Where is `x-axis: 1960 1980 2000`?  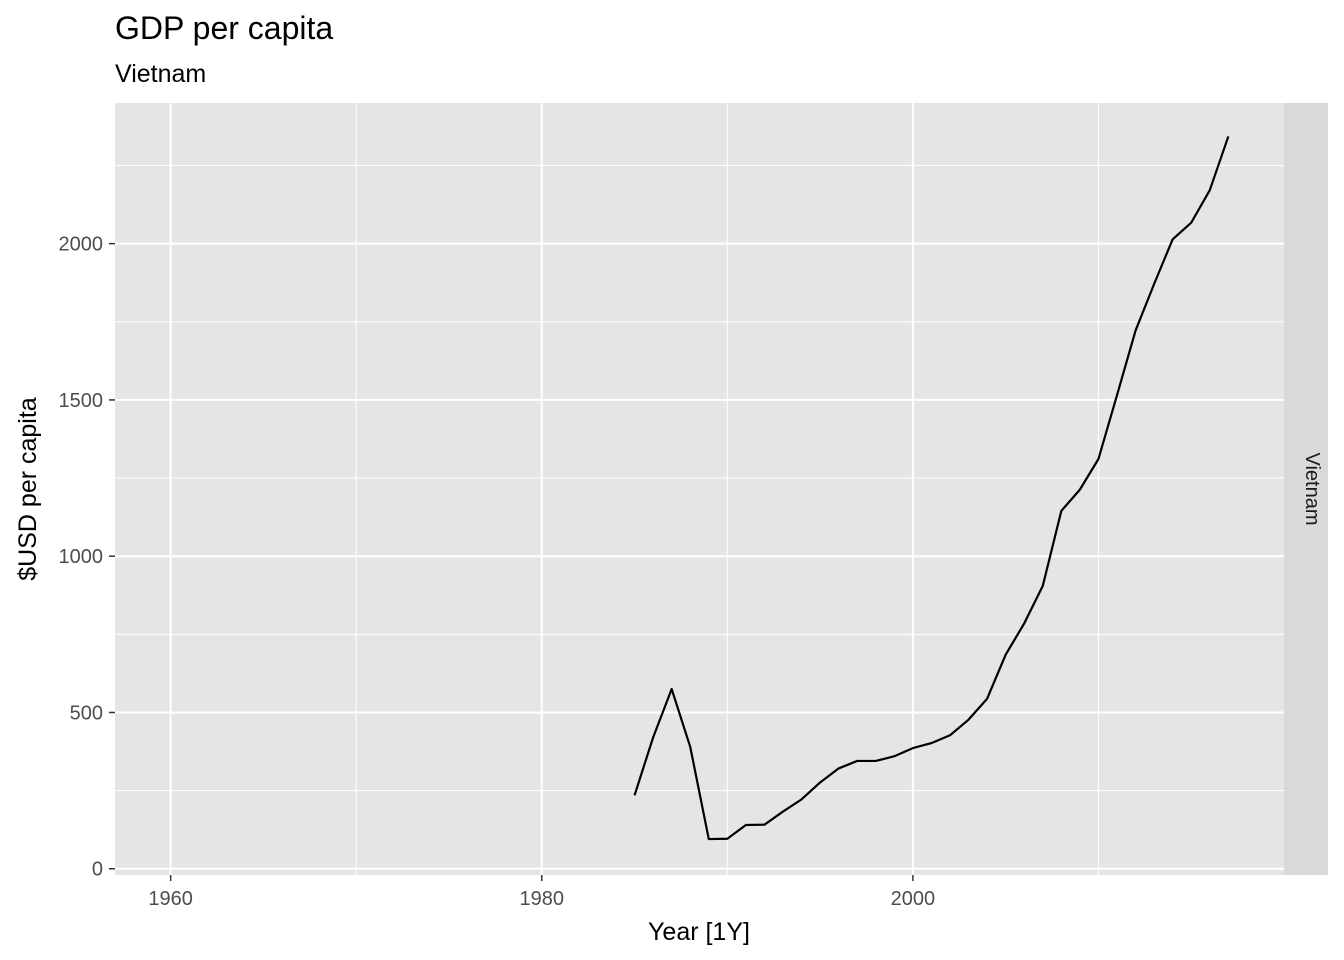 x-axis: 1960 1980 2000 is located at coordinates (541, 892).